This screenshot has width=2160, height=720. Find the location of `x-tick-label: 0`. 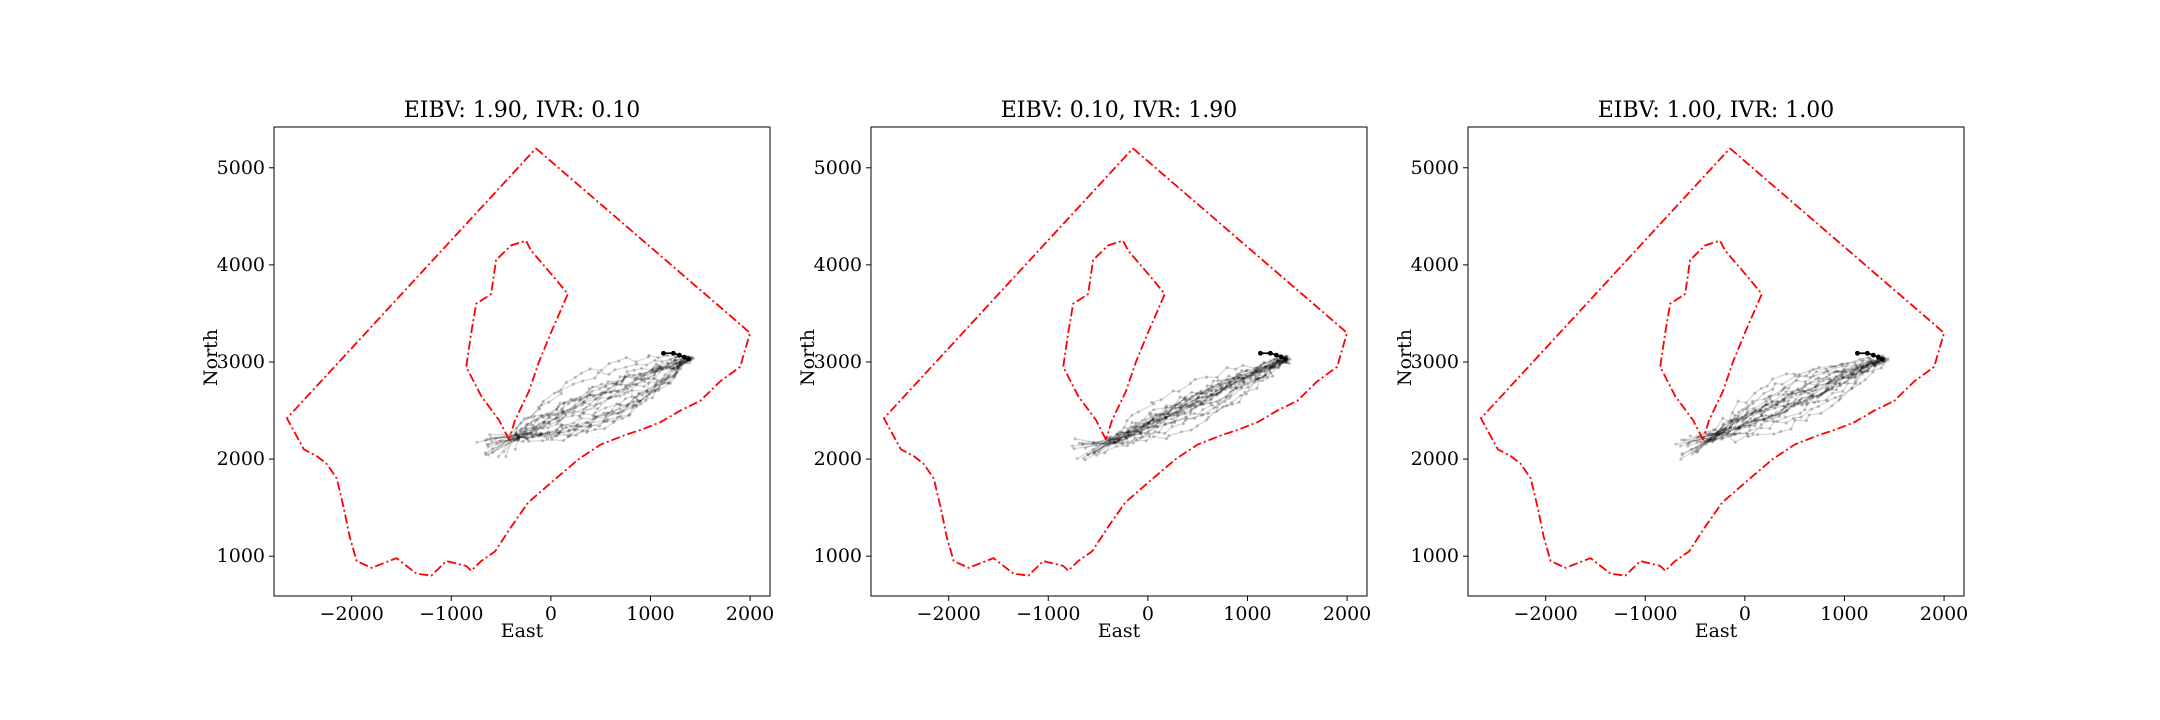

x-tick-label: 0 is located at coordinates (1148, 614).